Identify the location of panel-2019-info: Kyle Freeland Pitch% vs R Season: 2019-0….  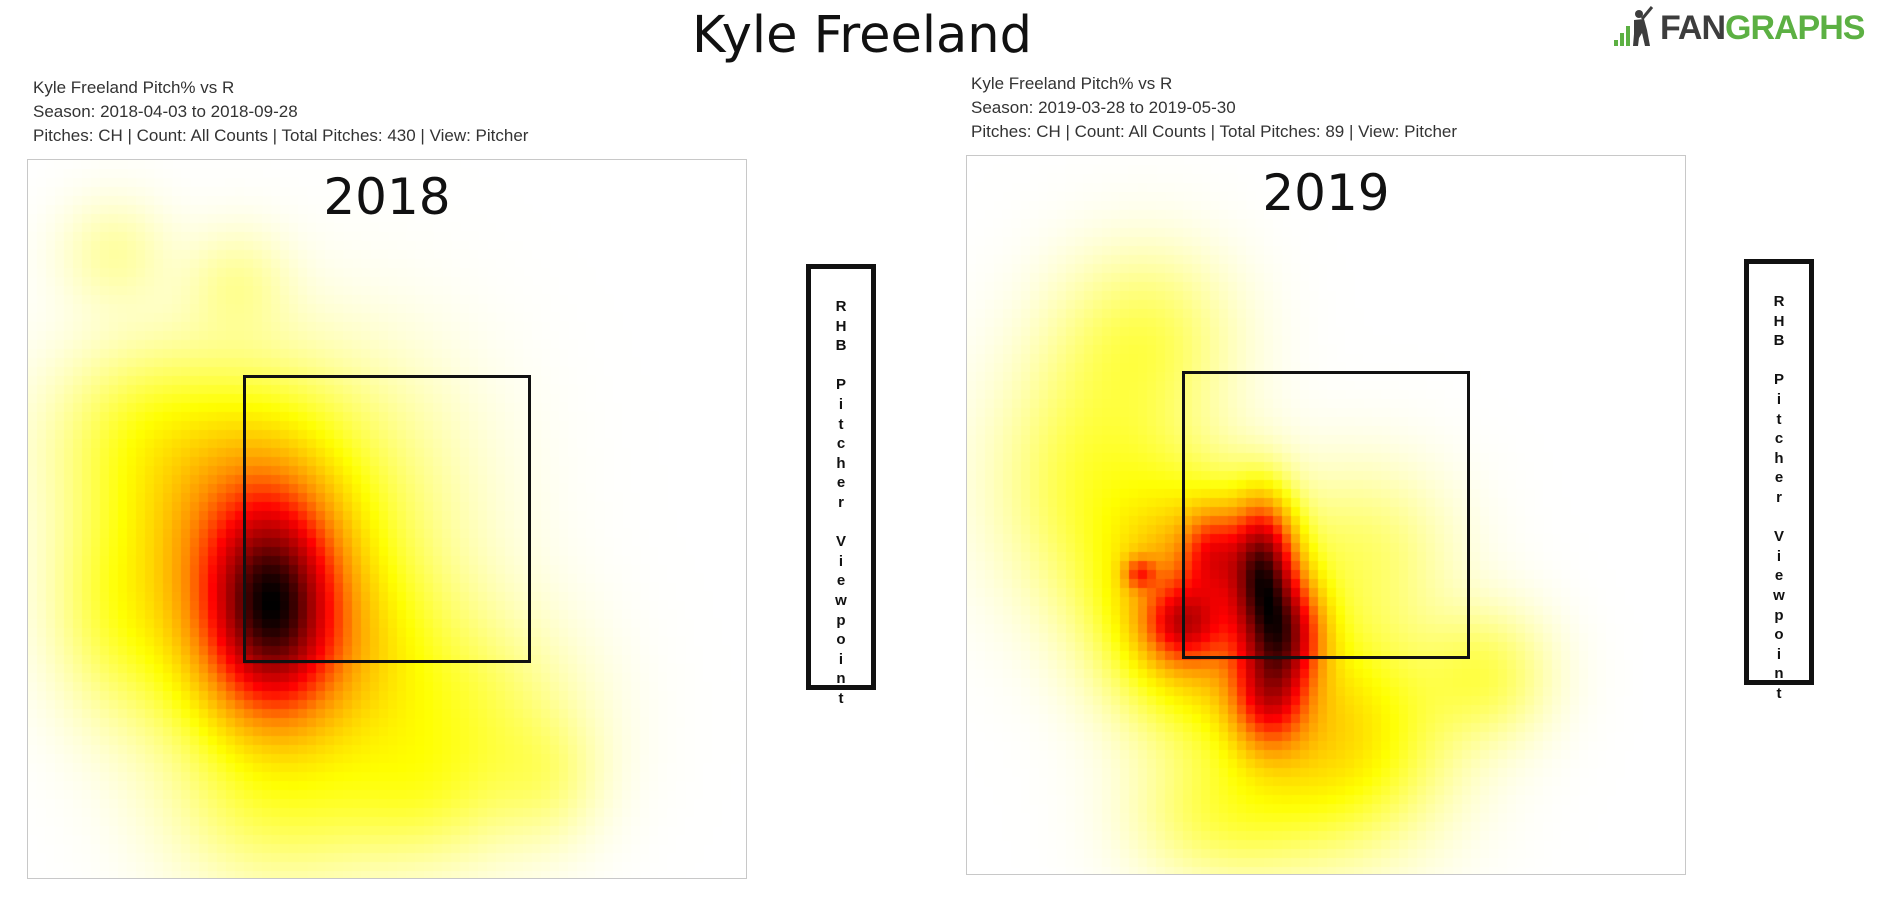
(1214, 108).